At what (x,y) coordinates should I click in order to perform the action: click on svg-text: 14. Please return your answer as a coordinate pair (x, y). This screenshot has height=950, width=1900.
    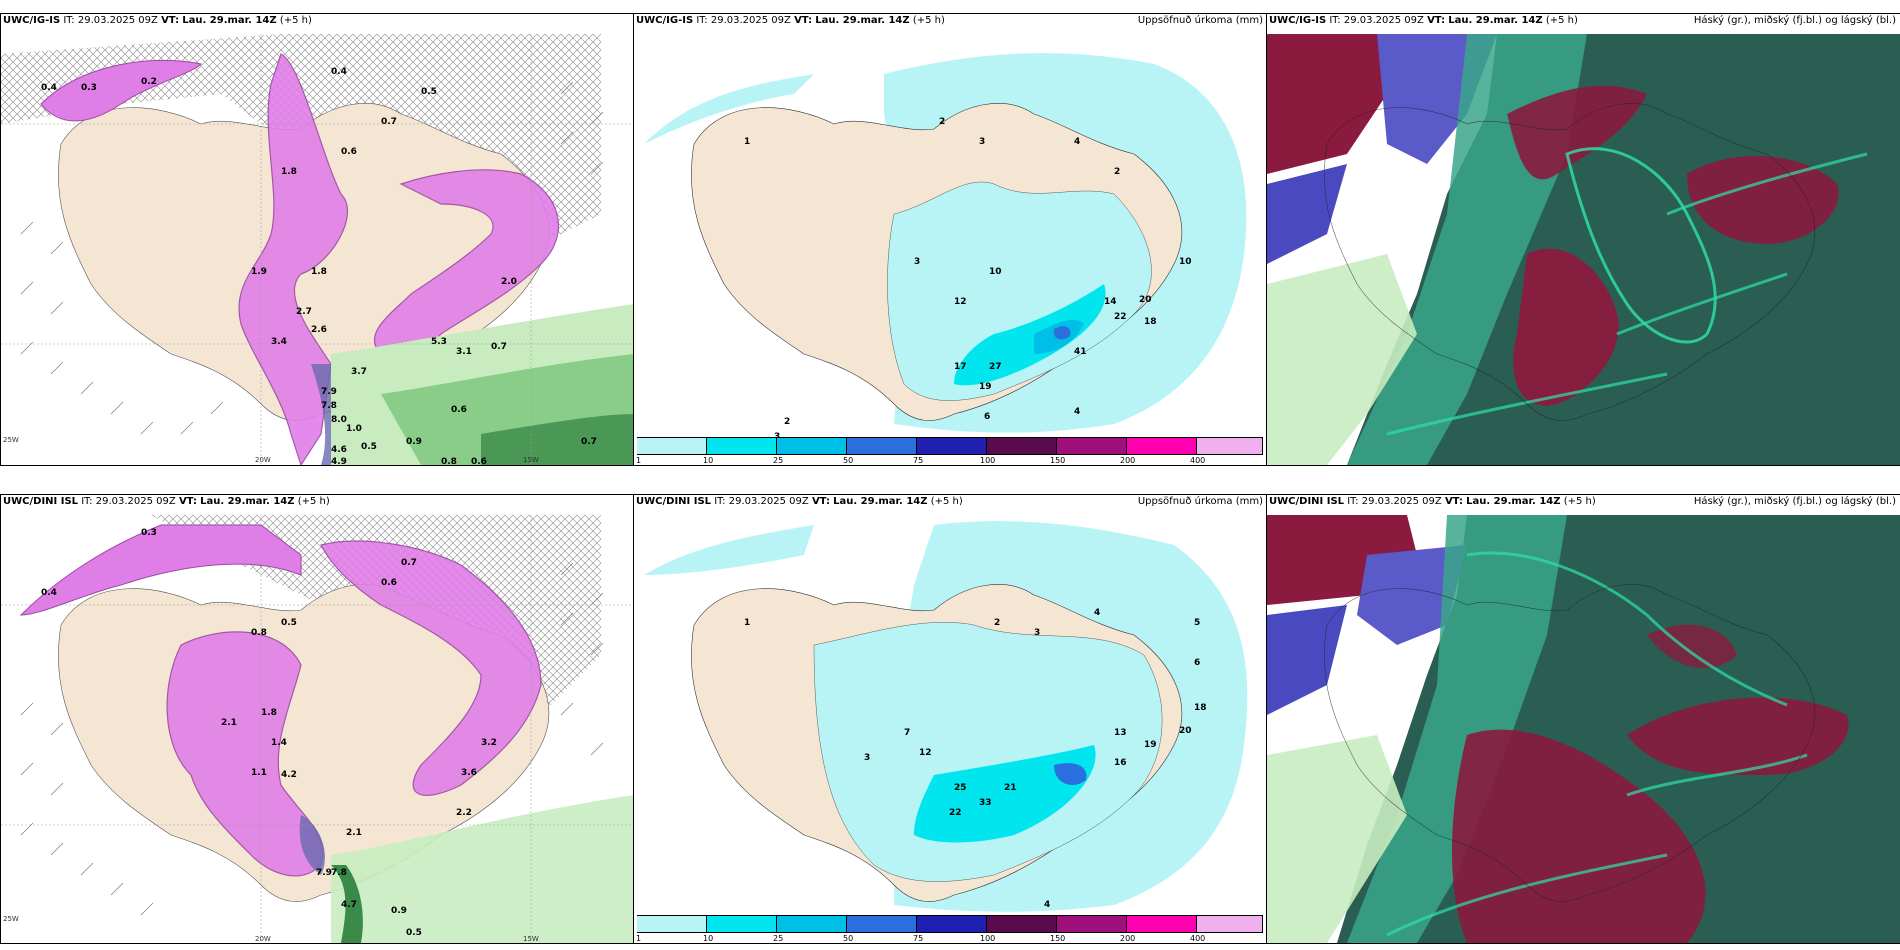
    Looking at the image, I should click on (1110, 302).